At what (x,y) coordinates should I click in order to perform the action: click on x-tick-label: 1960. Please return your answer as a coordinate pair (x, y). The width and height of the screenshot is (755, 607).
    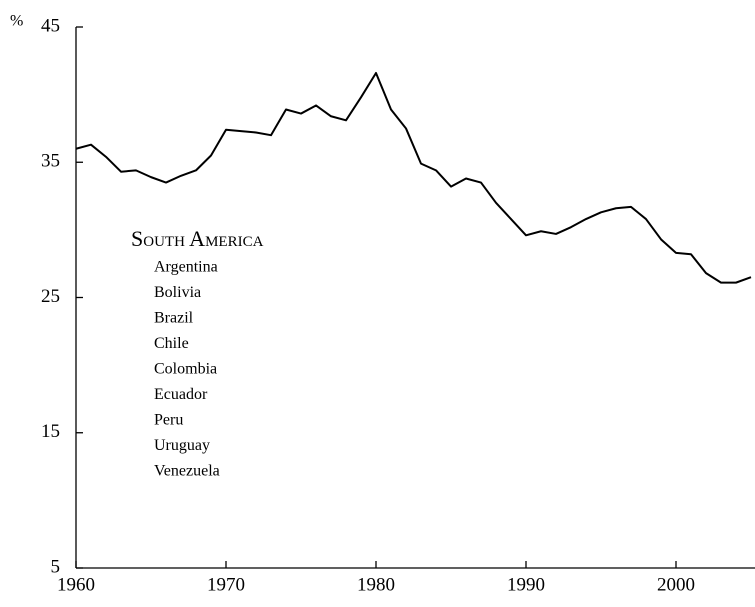
    Looking at the image, I should click on (76, 584).